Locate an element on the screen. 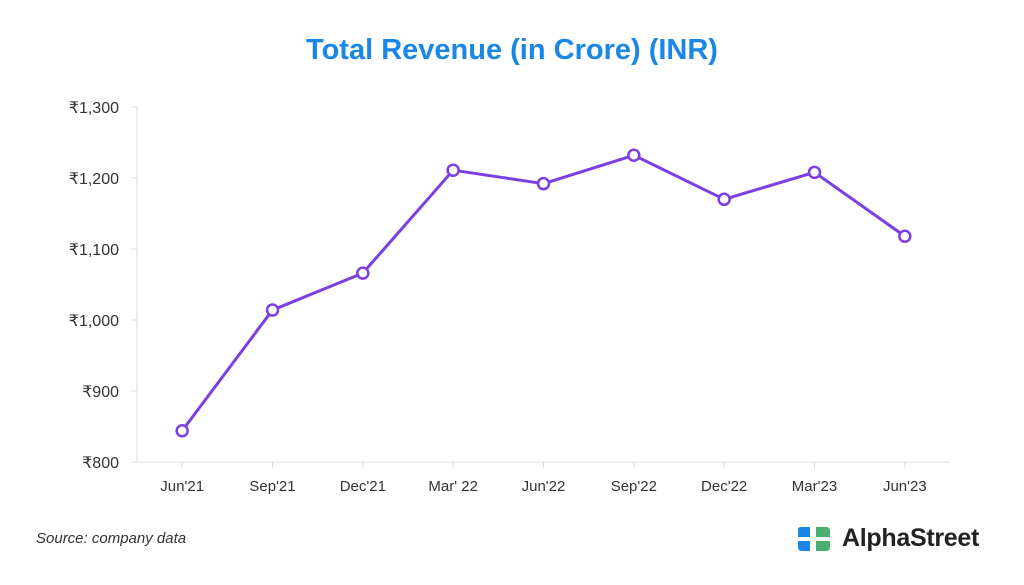 This screenshot has height=585, width=1024. y-tick-label: ₹1,100 is located at coordinates (94, 250).